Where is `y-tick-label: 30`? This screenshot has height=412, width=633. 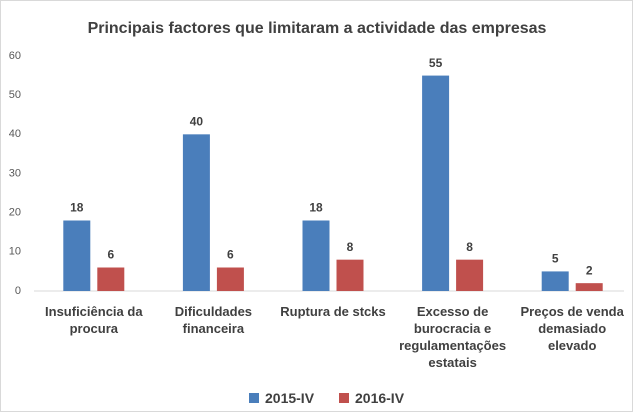
y-tick-label: 30 is located at coordinates (15, 173).